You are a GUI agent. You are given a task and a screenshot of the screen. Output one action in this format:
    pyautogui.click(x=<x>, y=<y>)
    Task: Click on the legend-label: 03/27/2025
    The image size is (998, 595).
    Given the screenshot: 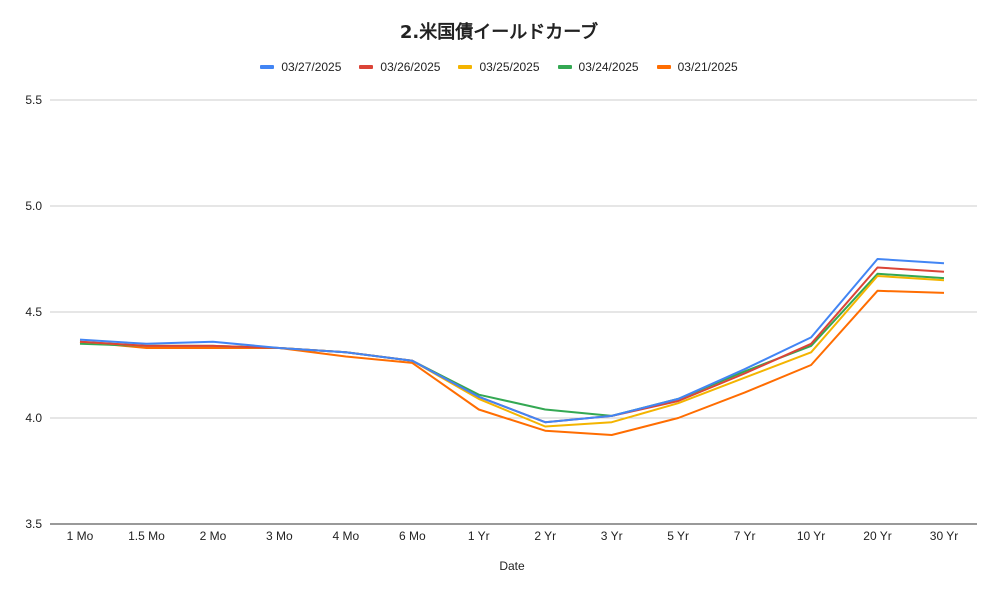 What is the action you would take?
    pyautogui.click(x=311, y=67)
    